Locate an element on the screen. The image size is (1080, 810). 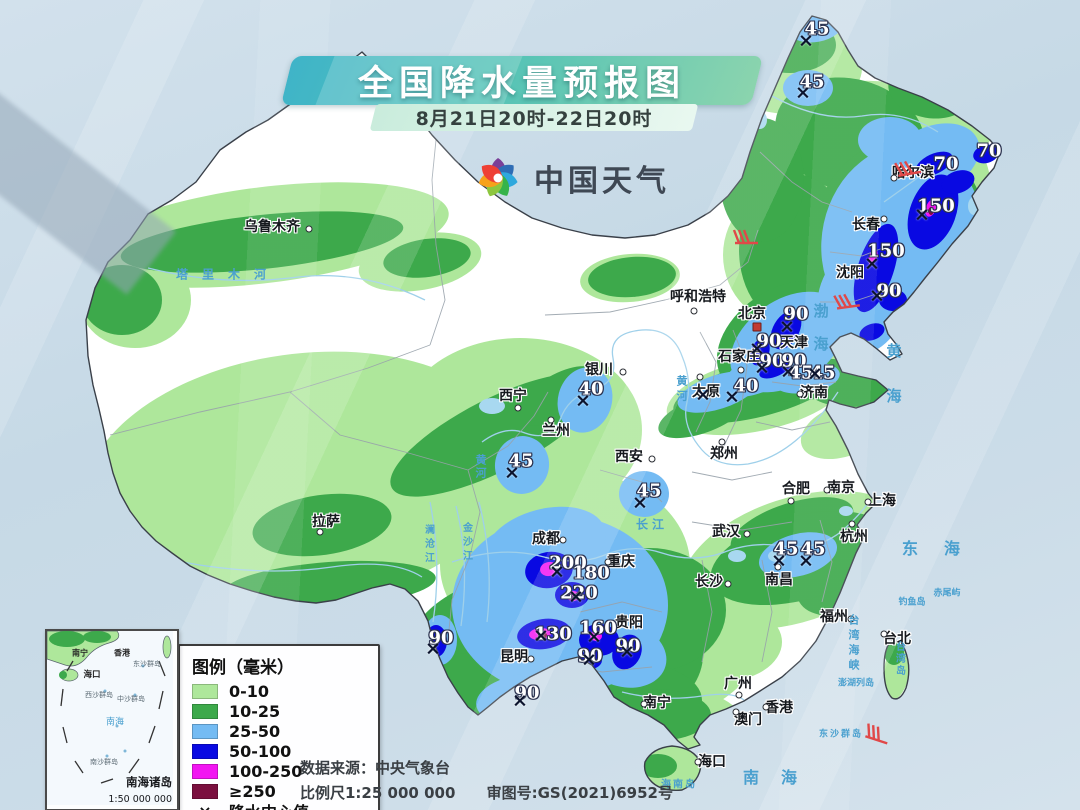
legend-item: 50-100 is located at coordinates (280, 751).